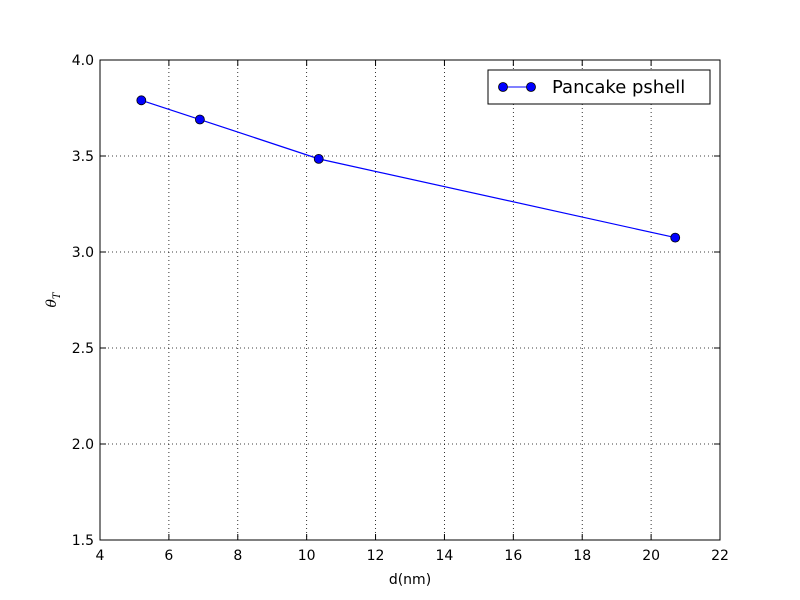 This screenshot has height=600, width=800. Describe the element at coordinates (237, 556) in the screenshot. I see `x-tick-label: 8` at that location.